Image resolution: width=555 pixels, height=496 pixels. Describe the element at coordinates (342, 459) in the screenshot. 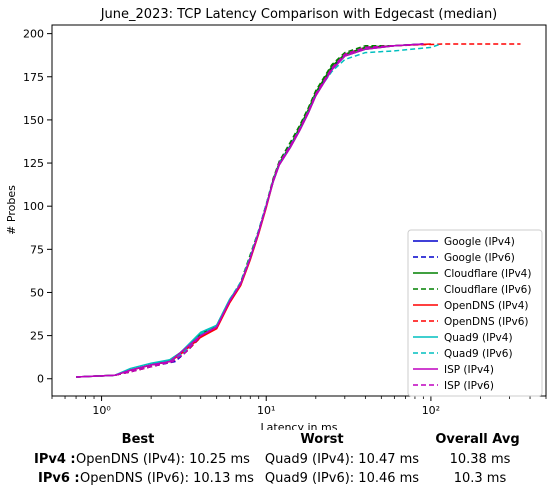

I see `summary-row-ipv4-worst: Quad9 (IPv4): 10.47 ms` at that location.